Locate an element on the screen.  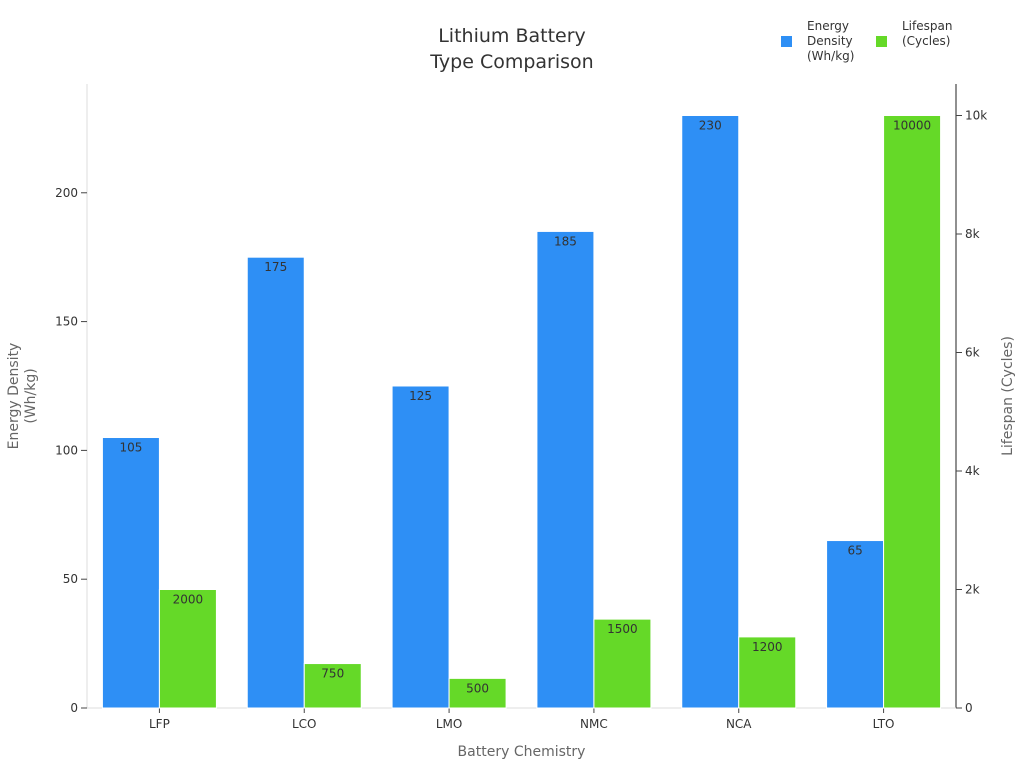
energy-density-label-nca: 230 is located at coordinates (710, 126).